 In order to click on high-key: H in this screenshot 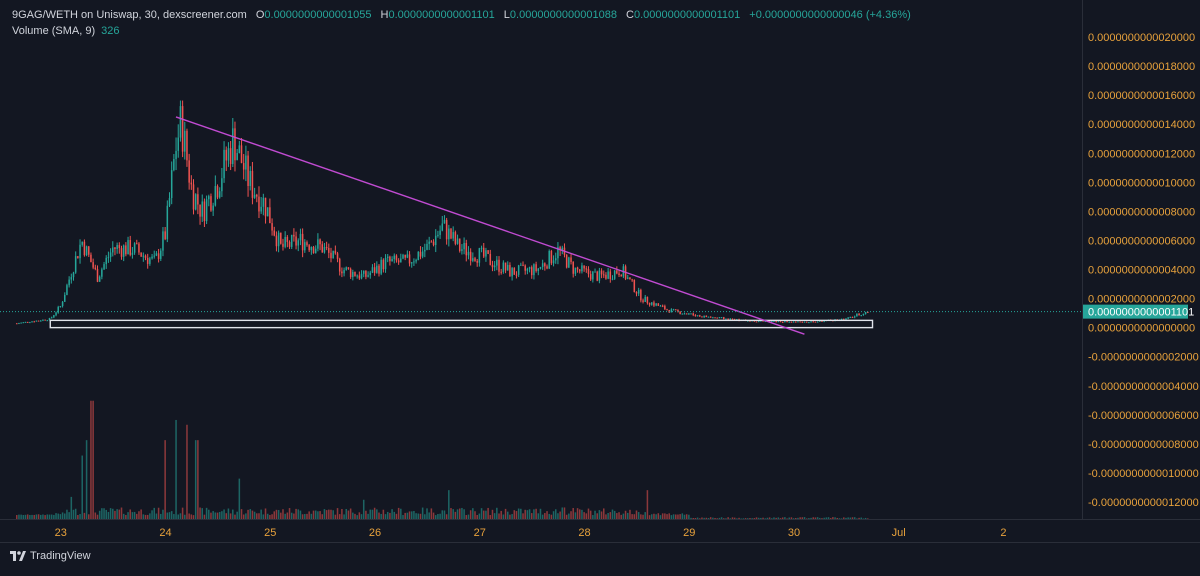, I will do `click(384, 15)`.